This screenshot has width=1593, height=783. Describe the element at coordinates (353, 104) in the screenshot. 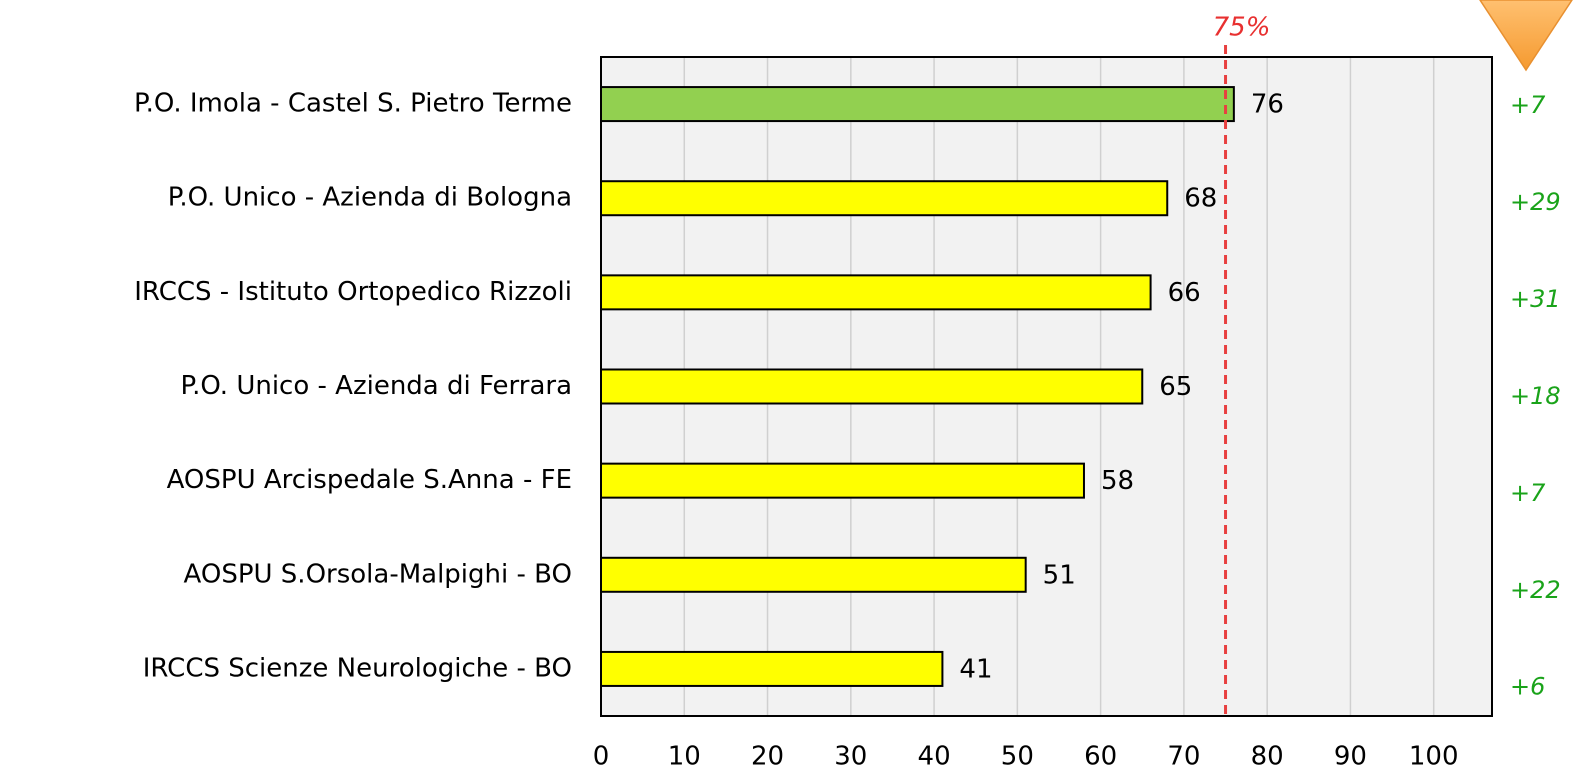

I see `category-label: P.O. Imola - Castel S. Pietro Terme` at that location.